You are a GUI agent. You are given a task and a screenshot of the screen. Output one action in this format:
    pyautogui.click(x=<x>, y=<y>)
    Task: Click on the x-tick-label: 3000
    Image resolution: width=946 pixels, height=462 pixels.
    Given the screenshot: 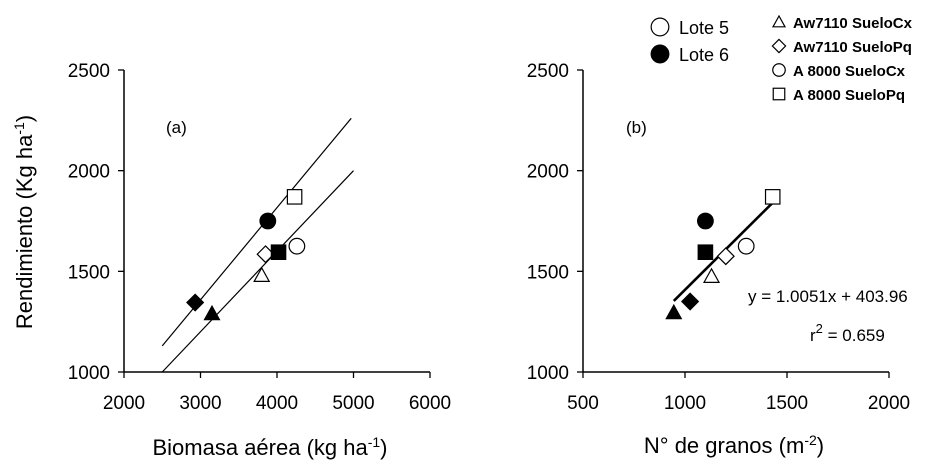 What is the action you would take?
    pyautogui.click(x=200, y=403)
    